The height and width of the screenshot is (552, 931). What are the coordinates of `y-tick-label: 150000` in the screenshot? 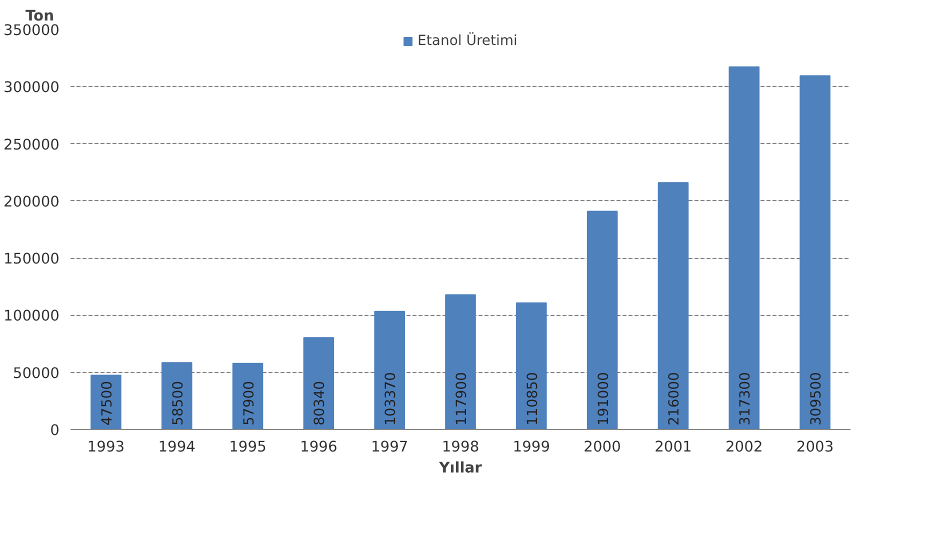 It's located at (32, 259).